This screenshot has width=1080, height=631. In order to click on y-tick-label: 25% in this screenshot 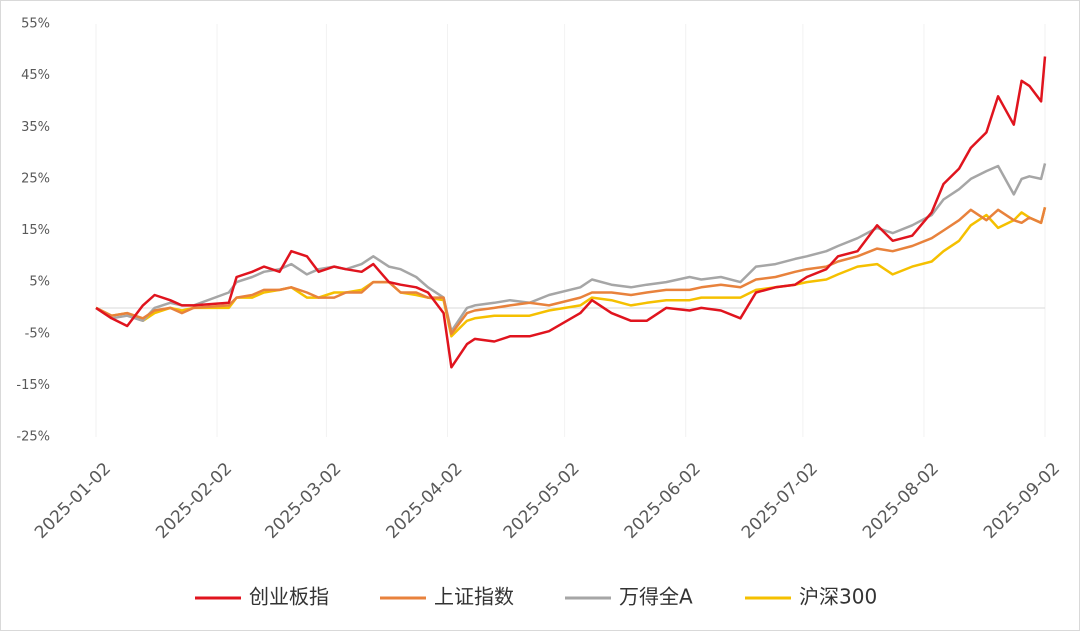, I will do `click(35, 178)`.